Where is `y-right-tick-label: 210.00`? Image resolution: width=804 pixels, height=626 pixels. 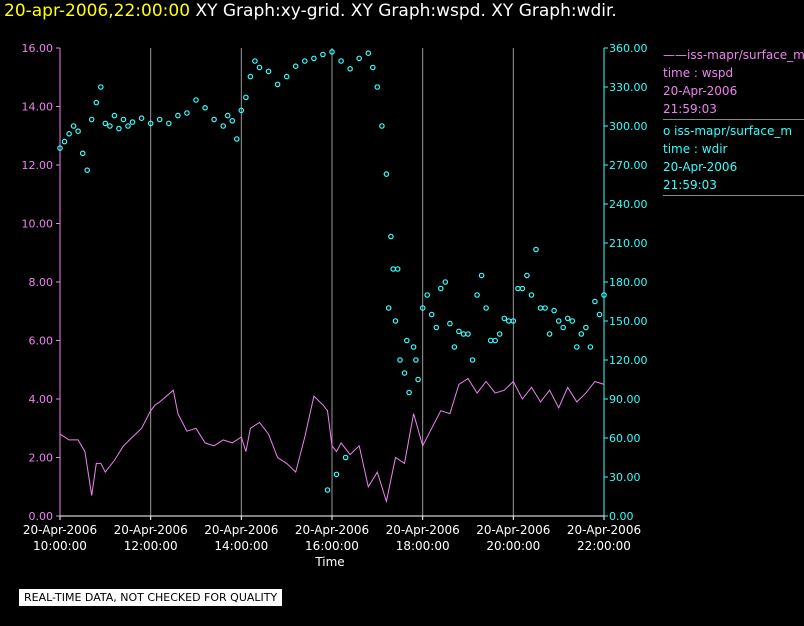
y-right-tick-label: 210.00 is located at coordinates (628, 243).